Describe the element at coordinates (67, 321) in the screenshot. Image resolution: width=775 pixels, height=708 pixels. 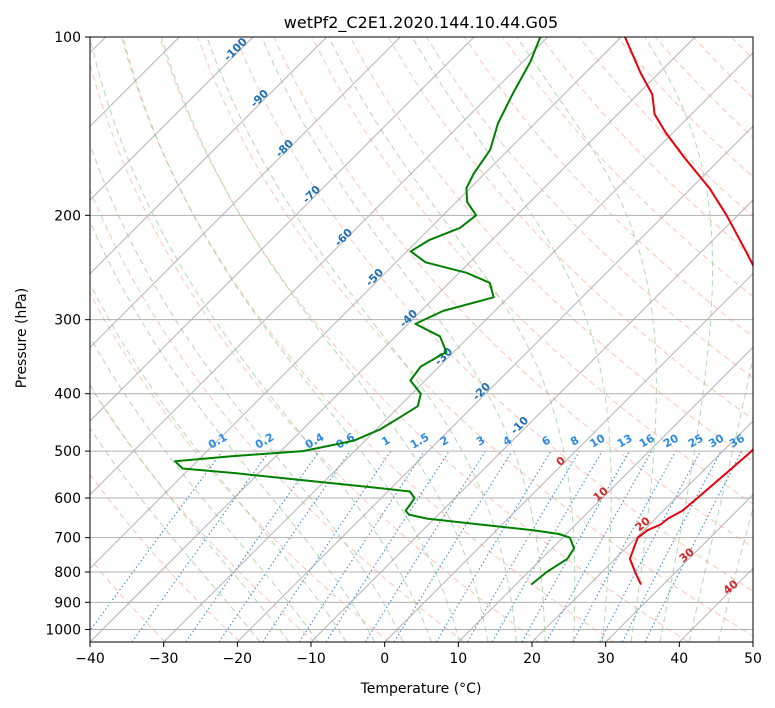
I see `y-tick-label: 300` at that location.